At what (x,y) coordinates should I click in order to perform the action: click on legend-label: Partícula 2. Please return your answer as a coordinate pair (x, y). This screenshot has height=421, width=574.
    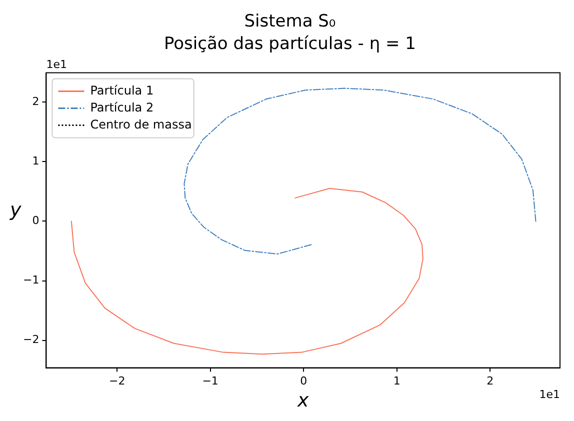
    Looking at the image, I should click on (122, 107).